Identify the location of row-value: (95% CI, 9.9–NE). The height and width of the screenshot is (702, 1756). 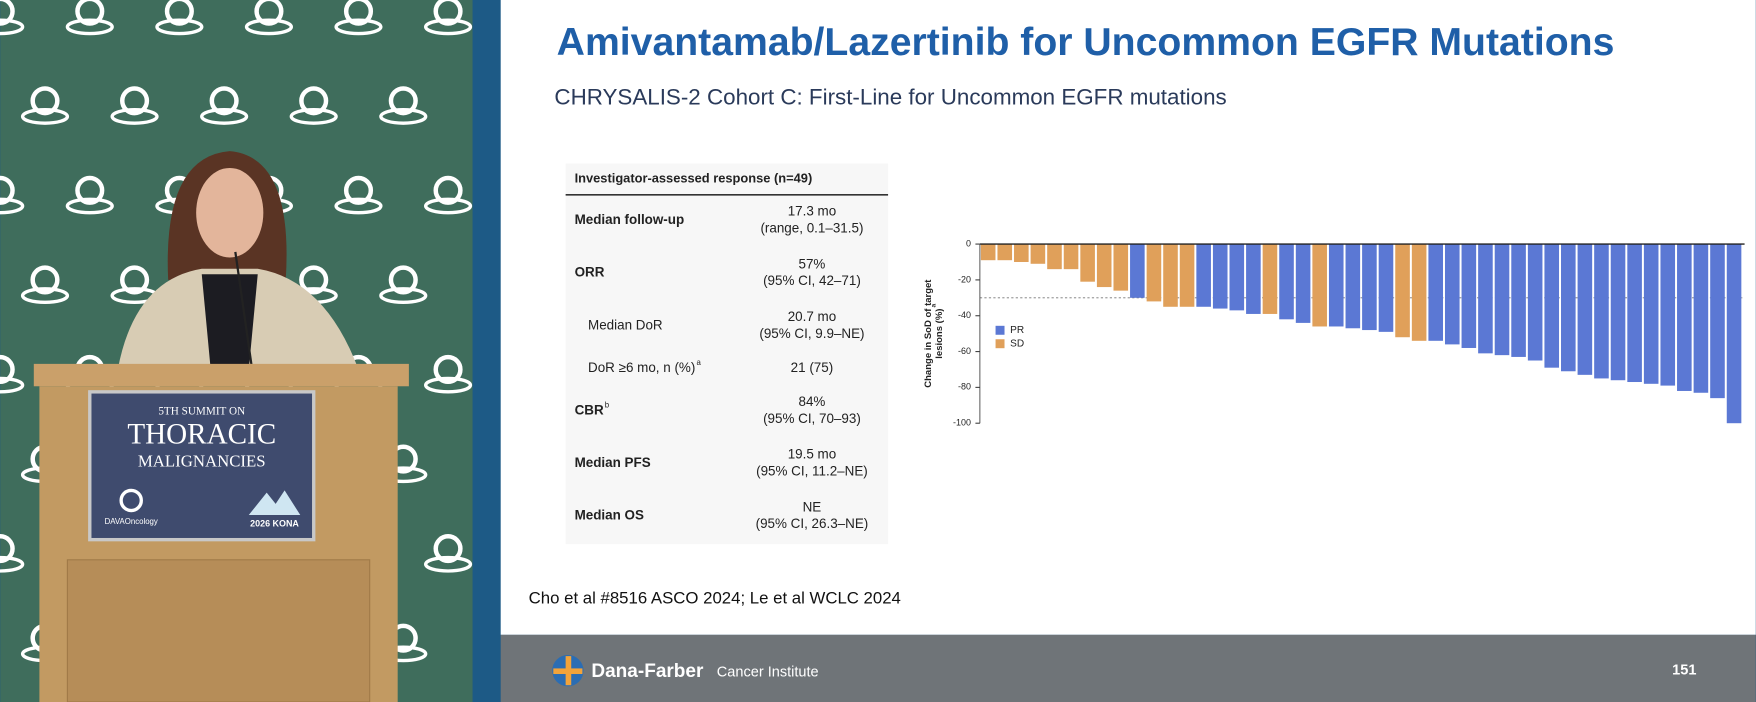
(811, 333).